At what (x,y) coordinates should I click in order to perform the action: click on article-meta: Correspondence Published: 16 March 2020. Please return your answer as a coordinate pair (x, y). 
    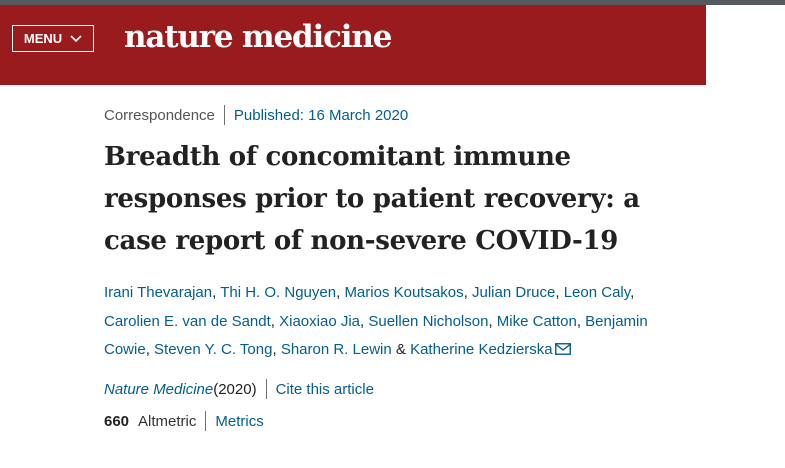
    Looking at the image, I should click on (256, 115).